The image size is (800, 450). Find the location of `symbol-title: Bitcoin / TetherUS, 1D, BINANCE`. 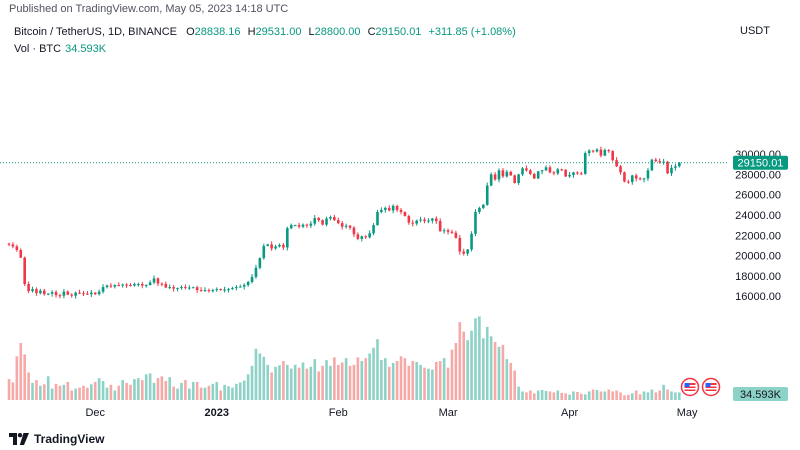

symbol-title: Bitcoin / TetherUS, 1D, BINANCE is located at coordinates (96, 32).